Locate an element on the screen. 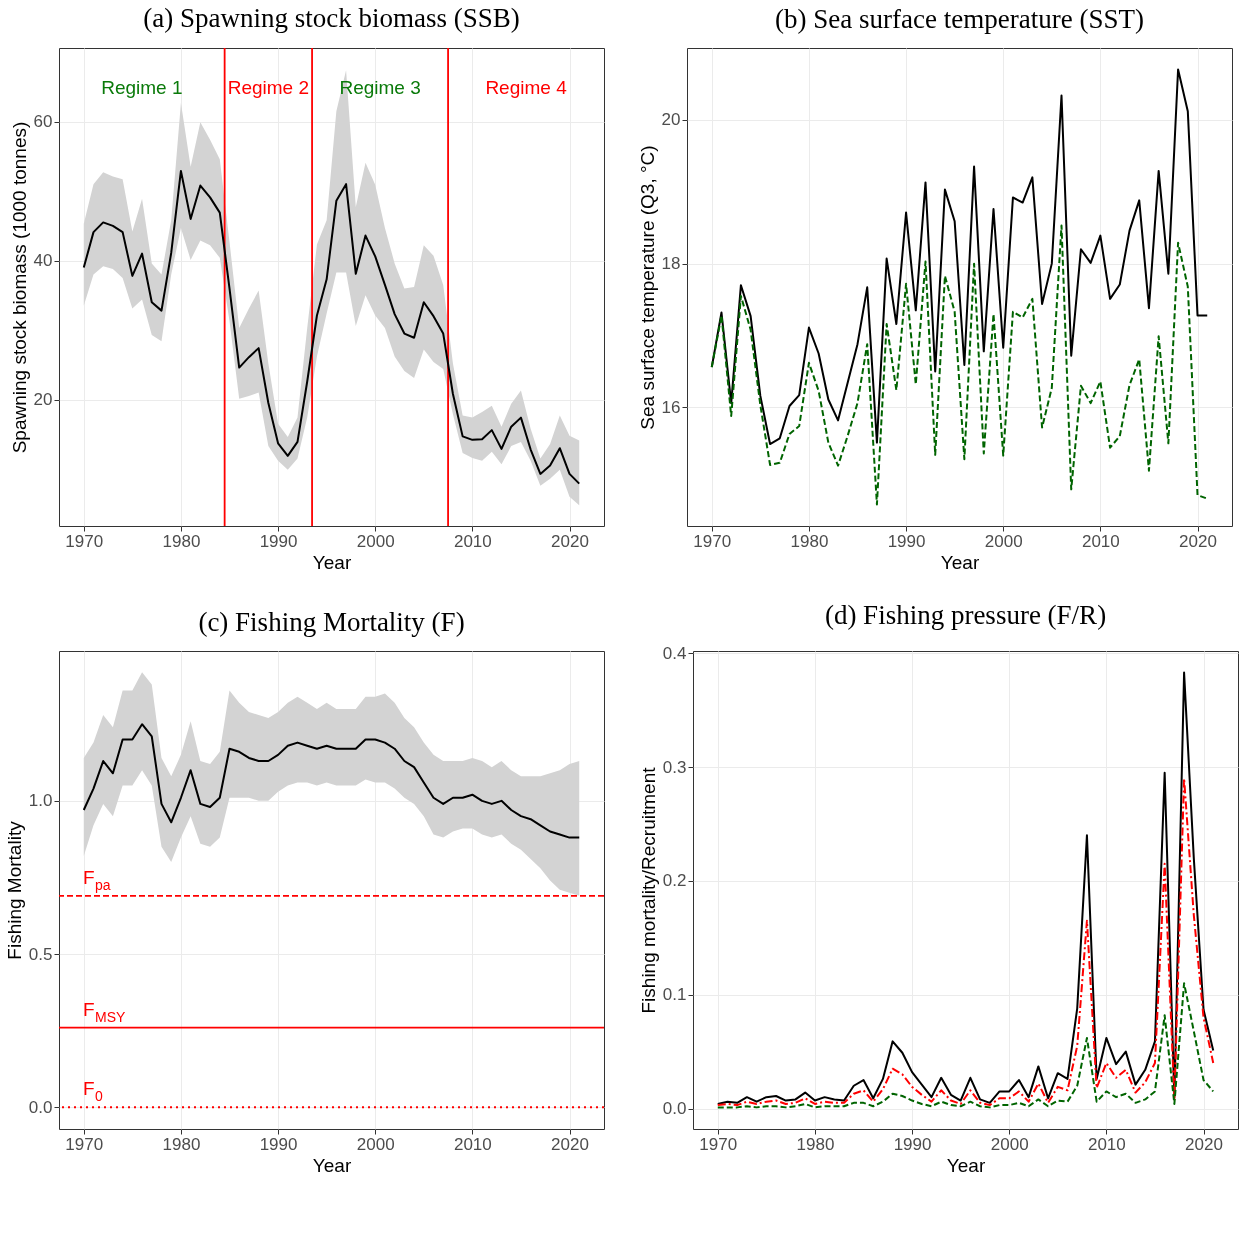  y-axis-title: Sea surface temperature (Q3, °C) is located at coordinates (647, 287).